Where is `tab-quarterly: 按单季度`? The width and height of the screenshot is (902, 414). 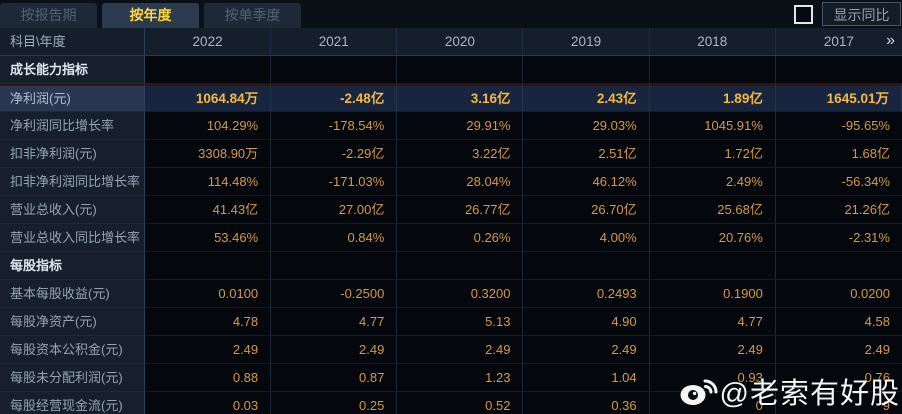
tab-quarterly: 按单季度 is located at coordinates (252, 15).